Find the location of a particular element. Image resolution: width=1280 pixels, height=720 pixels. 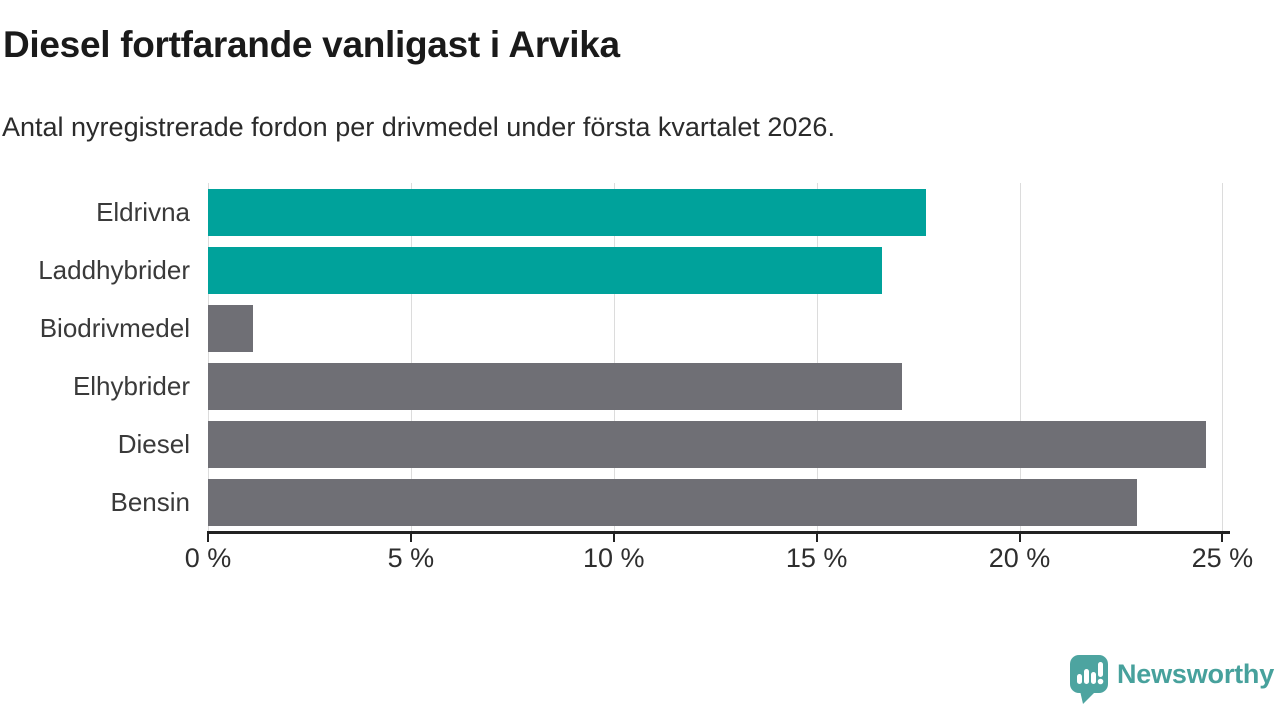

x-axis-line is located at coordinates (718, 532).